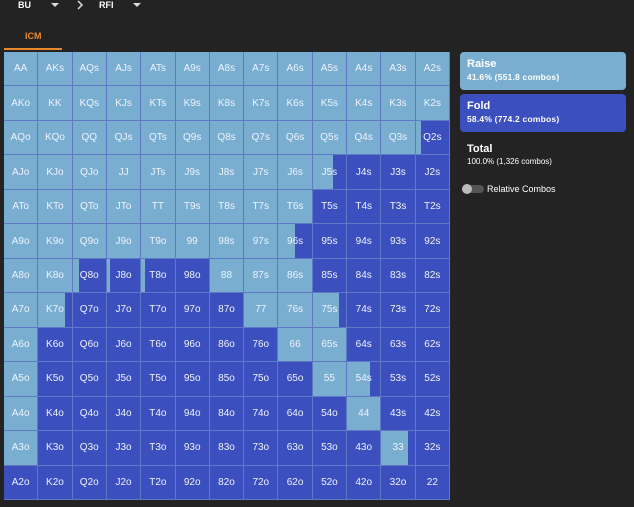 Image resolution: width=634 pixels, height=507 pixels. Describe the element at coordinates (227, 207) in the screenshot. I see `hand-cell: T8s` at that location.